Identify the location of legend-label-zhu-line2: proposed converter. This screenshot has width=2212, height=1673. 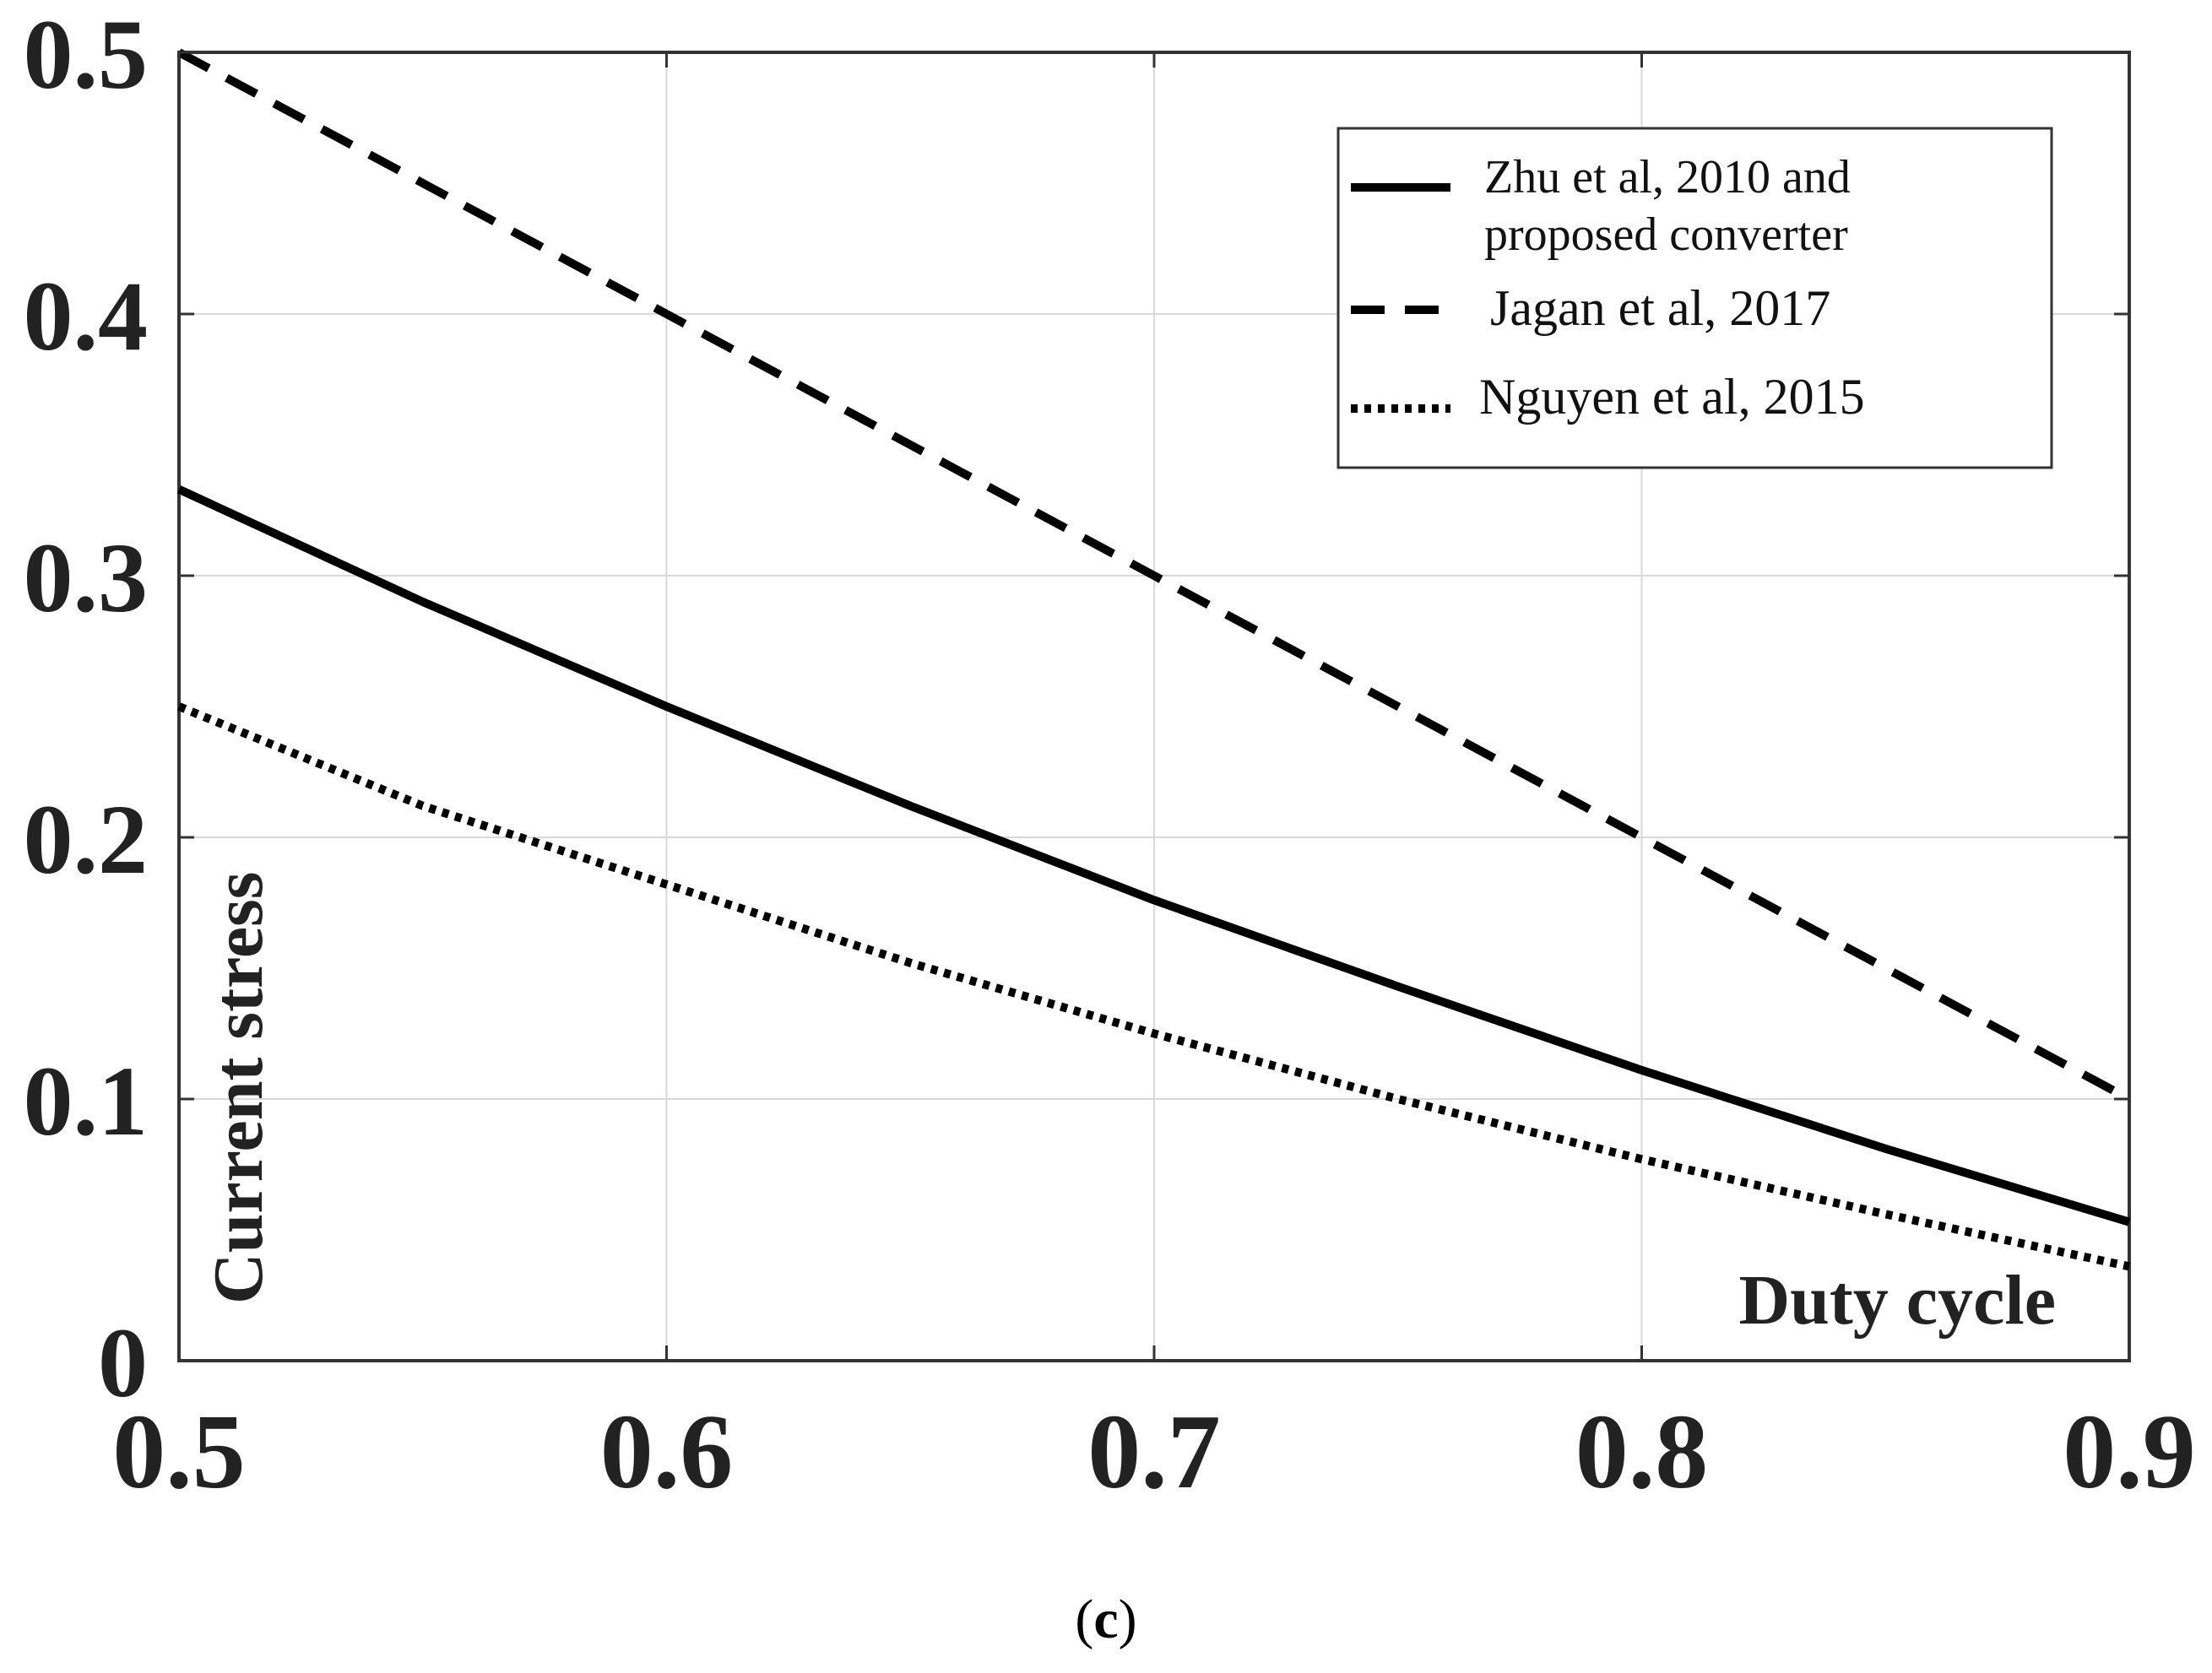
(1666, 234).